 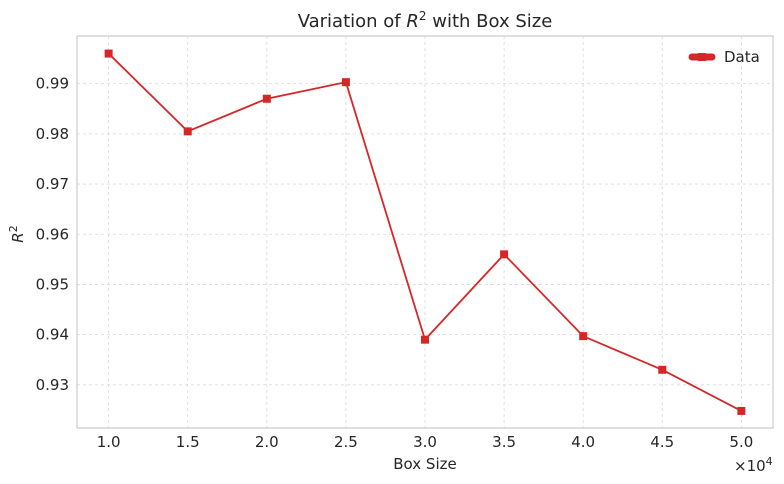 I want to click on y-axis-ticks: 0.93 0.94 0.95 0.96 0.97 0.98 0.99, so click(x=52, y=234).